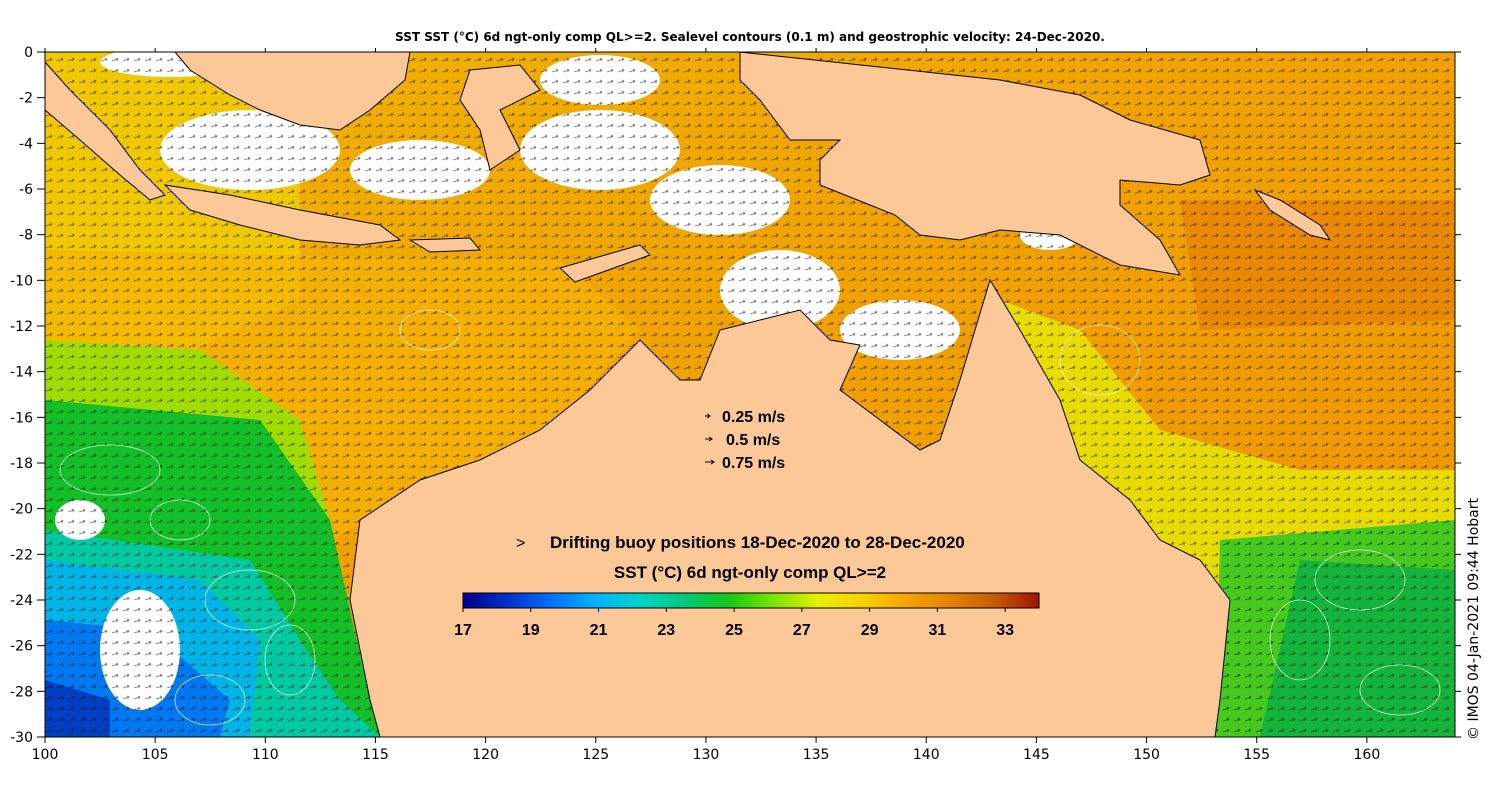 This screenshot has width=1500, height=790. I want to click on x-tick-label: 130, so click(706, 755).